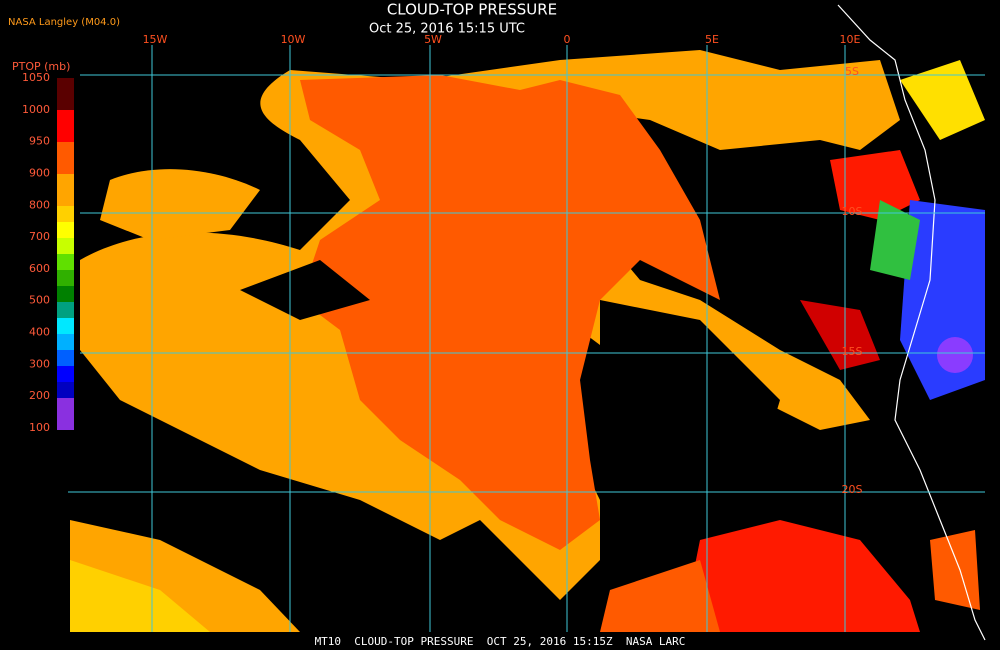 Image resolution: width=1000 pixels, height=650 pixels. What do you see at coordinates (852, 280) in the screenshot?
I see `latitude-labels: 5S 10S 15S 20S` at bounding box center [852, 280].